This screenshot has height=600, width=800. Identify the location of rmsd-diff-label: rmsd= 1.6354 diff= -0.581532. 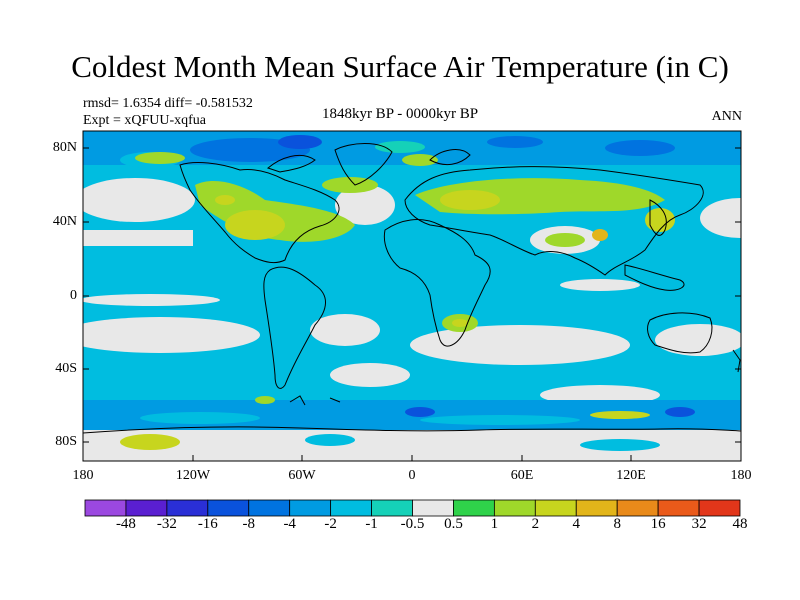
(168, 103).